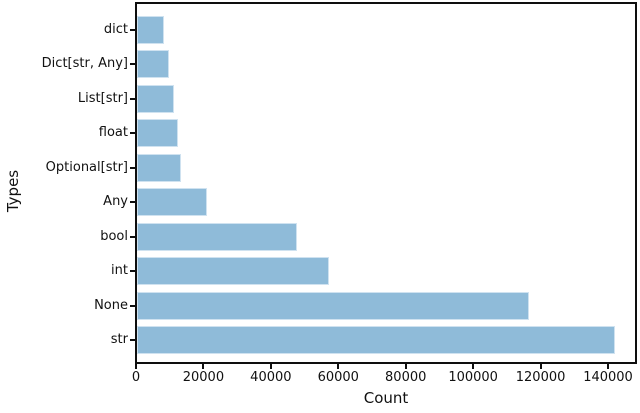 The height and width of the screenshot is (413, 640). What do you see at coordinates (156, 98) in the screenshot?
I see `bar-list-str-` at bounding box center [156, 98].